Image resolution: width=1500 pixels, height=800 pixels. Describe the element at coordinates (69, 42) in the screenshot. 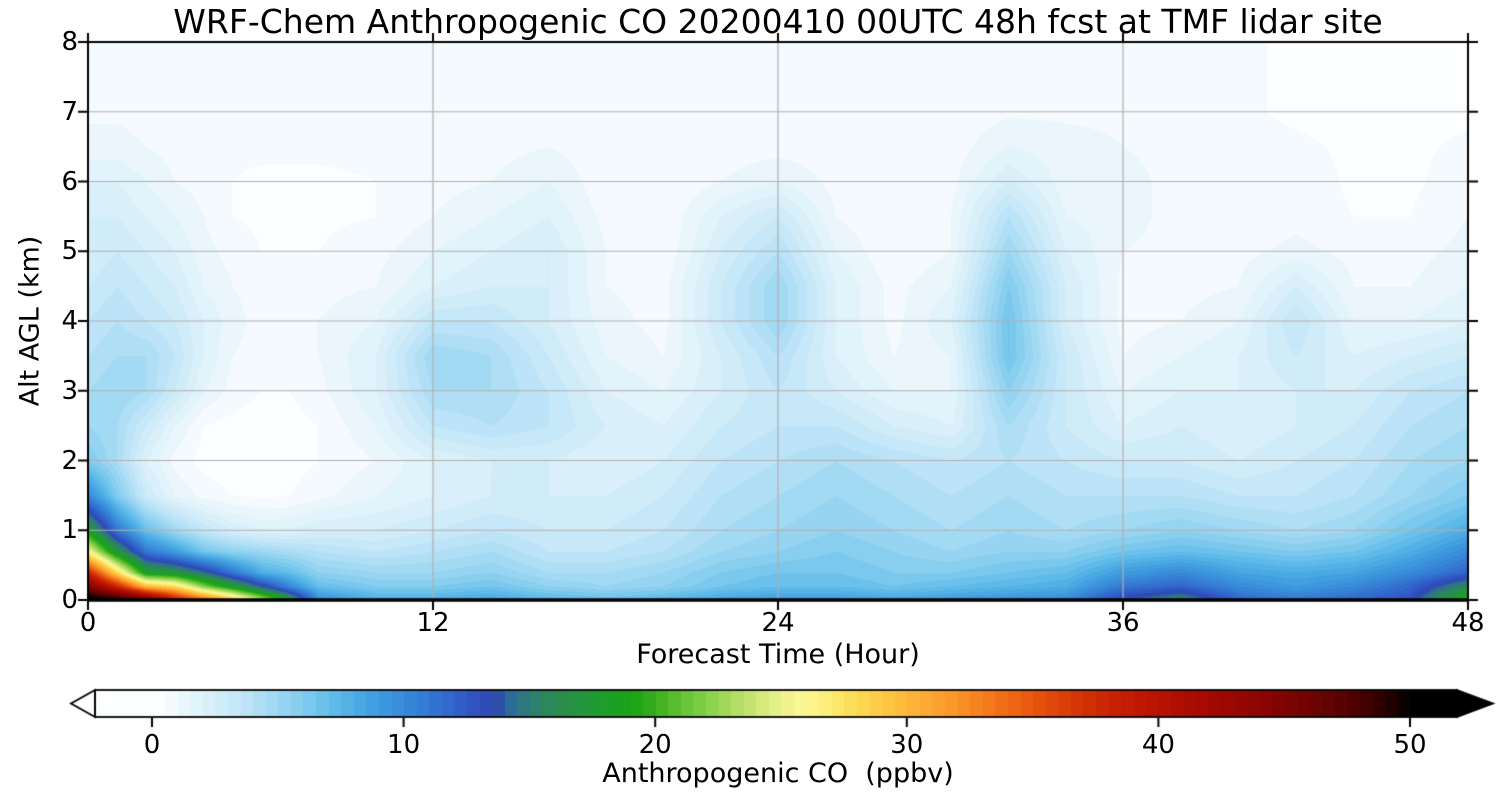

I see `y-tick-label: 8` at that location.